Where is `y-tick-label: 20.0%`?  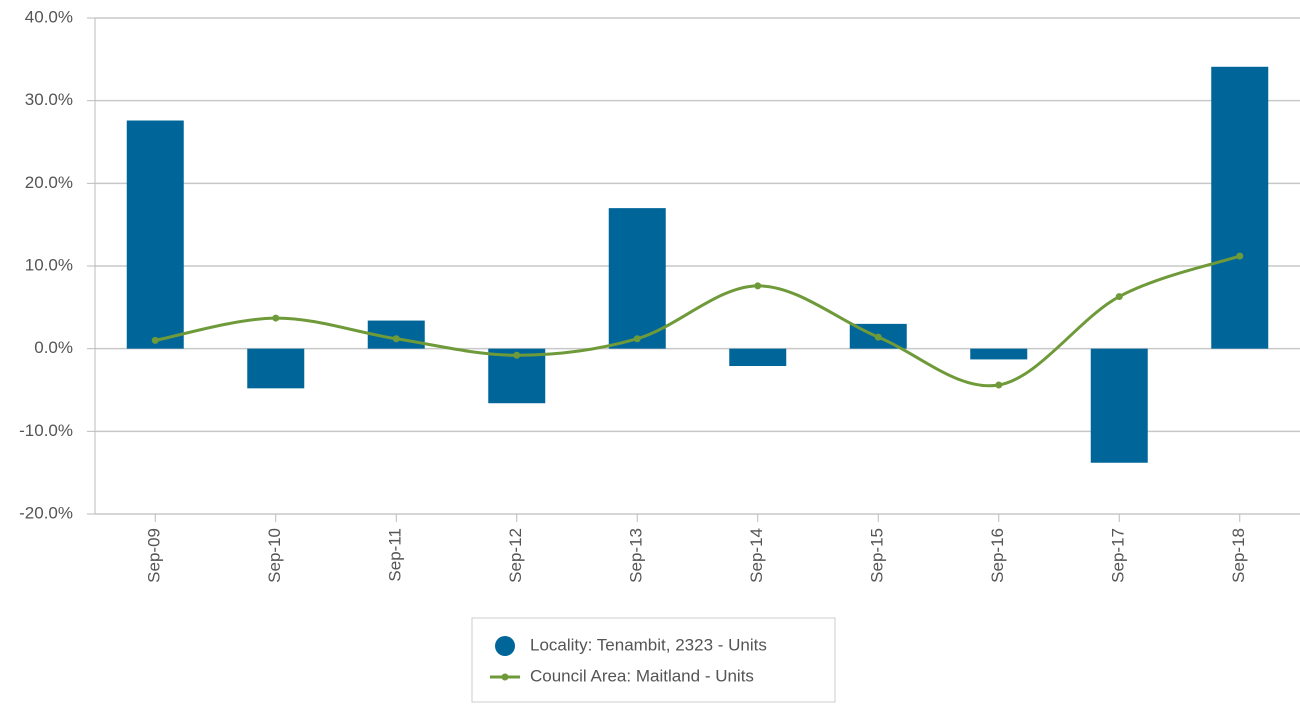 y-tick-label: 20.0% is located at coordinates (49, 182).